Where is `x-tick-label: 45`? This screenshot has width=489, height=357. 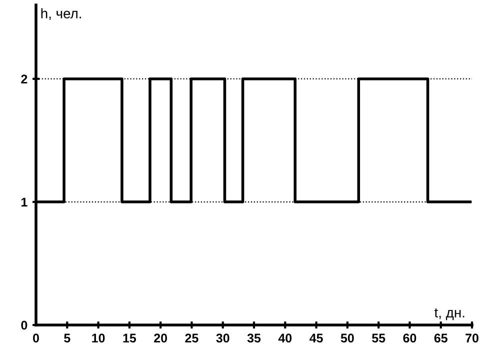
x-tick-label: 45 is located at coordinates (316, 338).